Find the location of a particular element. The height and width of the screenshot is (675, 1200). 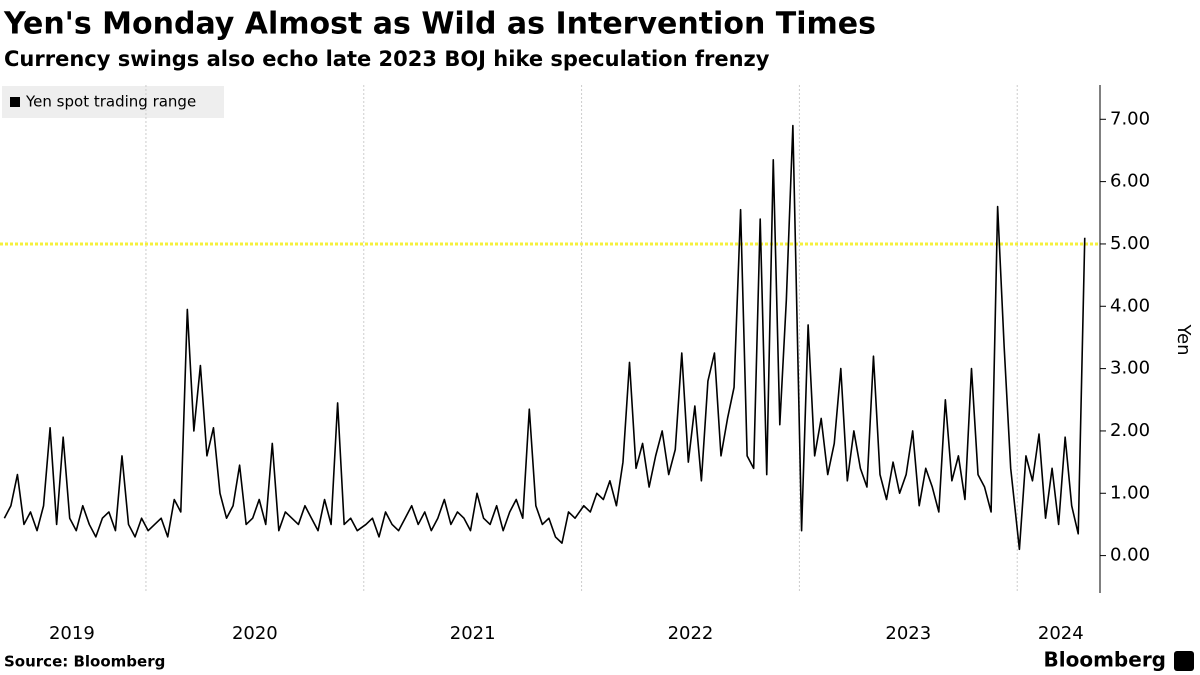

x-tick-label: 2020 is located at coordinates (255, 633).